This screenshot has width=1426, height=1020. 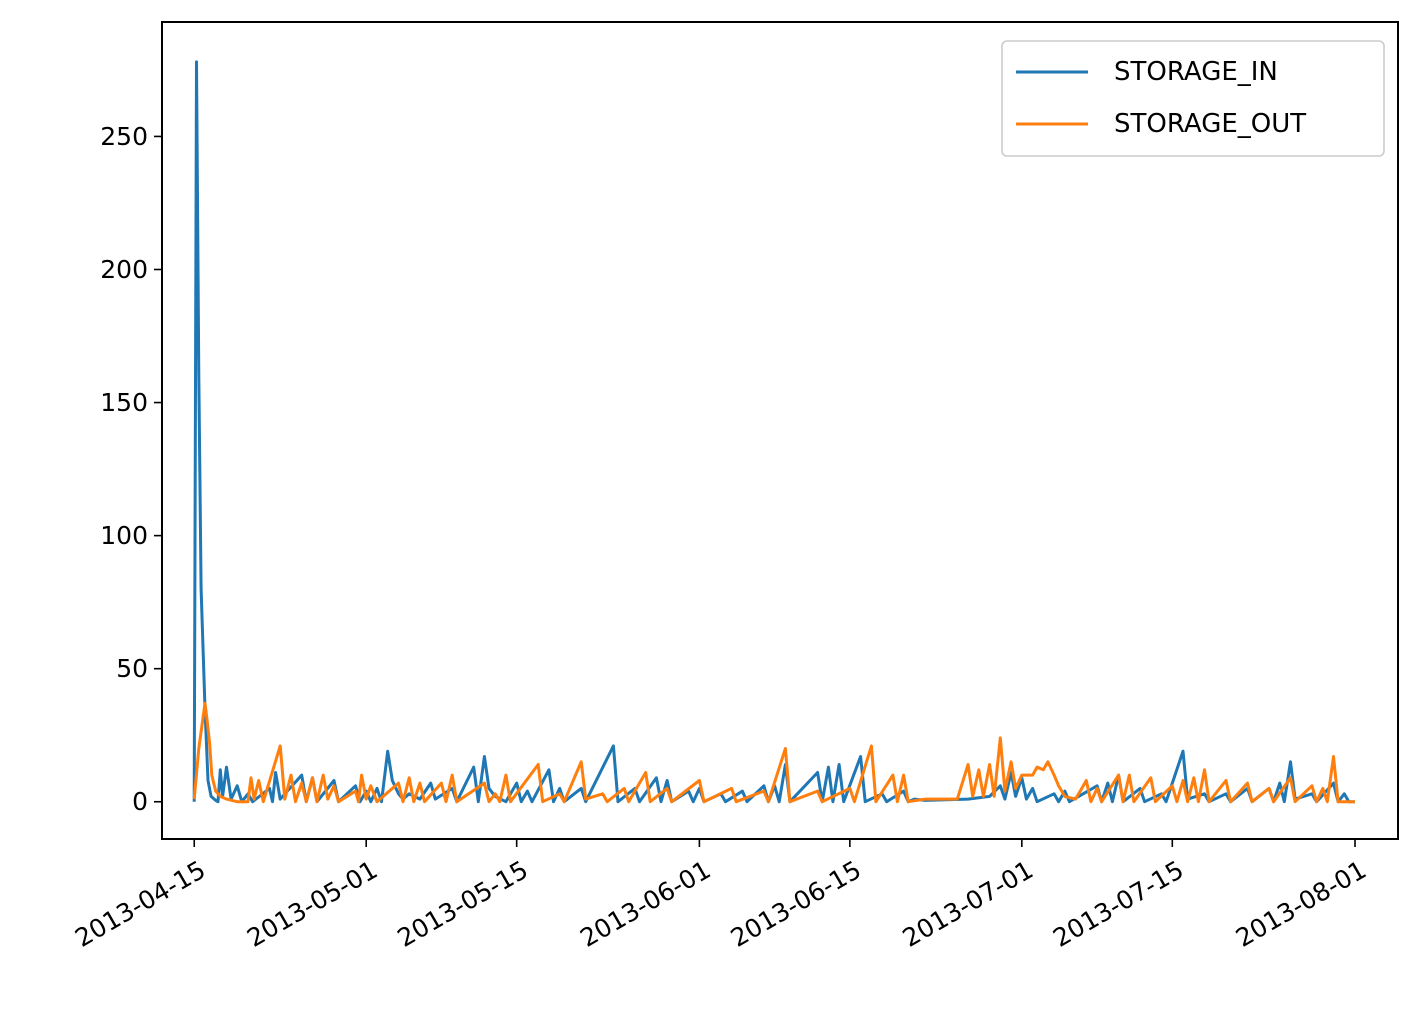 I want to click on legend: STORAGE_IN STORAGE_OUT, so click(x=1193, y=98).